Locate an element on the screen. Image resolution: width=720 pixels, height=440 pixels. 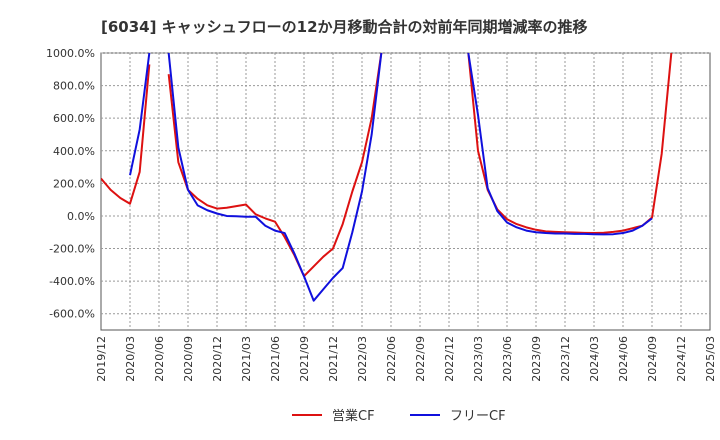
y-tick-label: -200.0% is located at coordinates (72, 249).